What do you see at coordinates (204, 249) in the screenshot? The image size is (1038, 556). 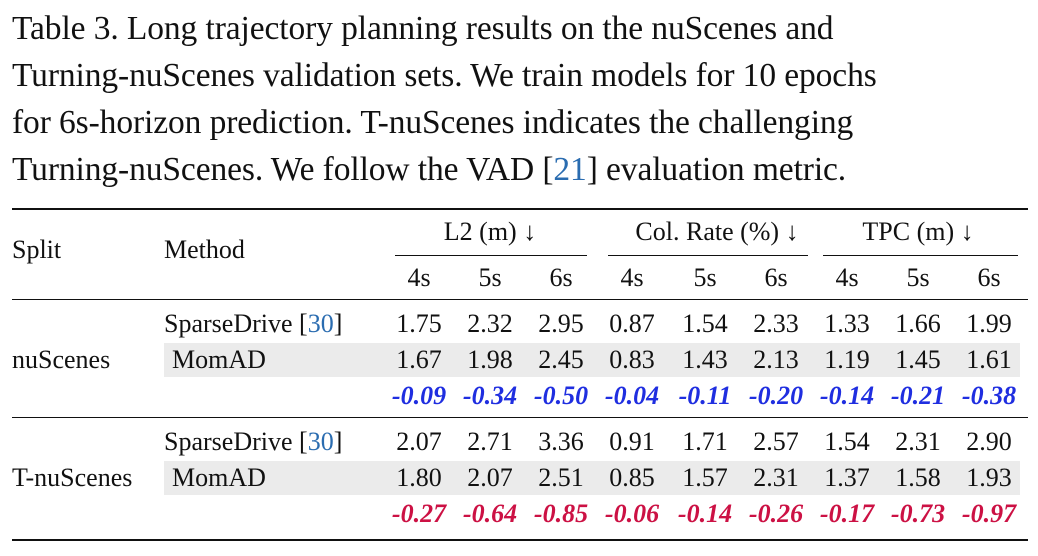 I see `header-method: Method` at bounding box center [204, 249].